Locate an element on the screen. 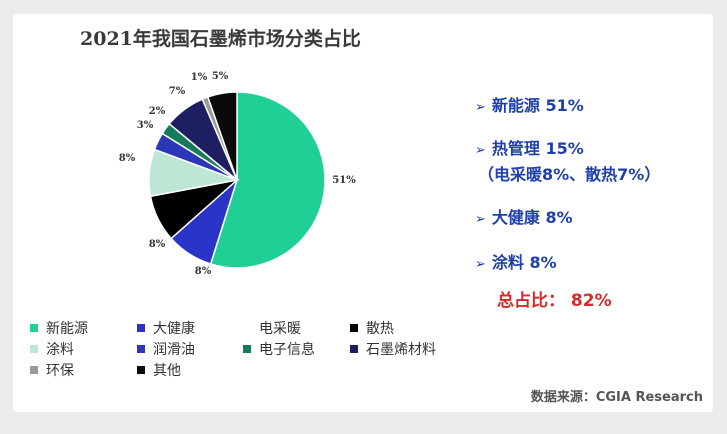 The image size is (727, 434). chart-title: 2021年我国石墨烯市场分类占比 is located at coordinates (220, 39).